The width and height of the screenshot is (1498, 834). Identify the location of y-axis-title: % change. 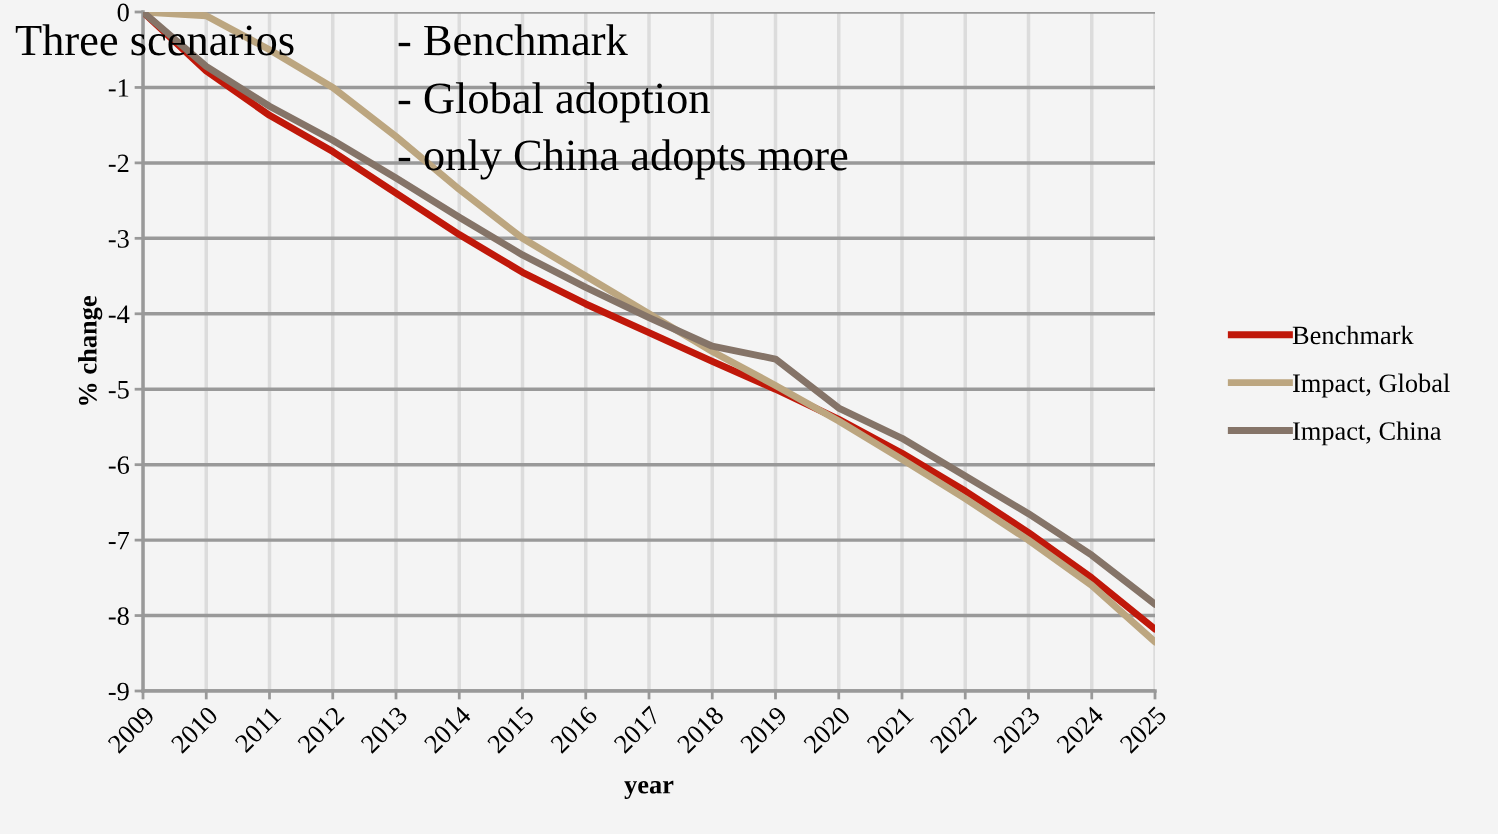
(90, 350).